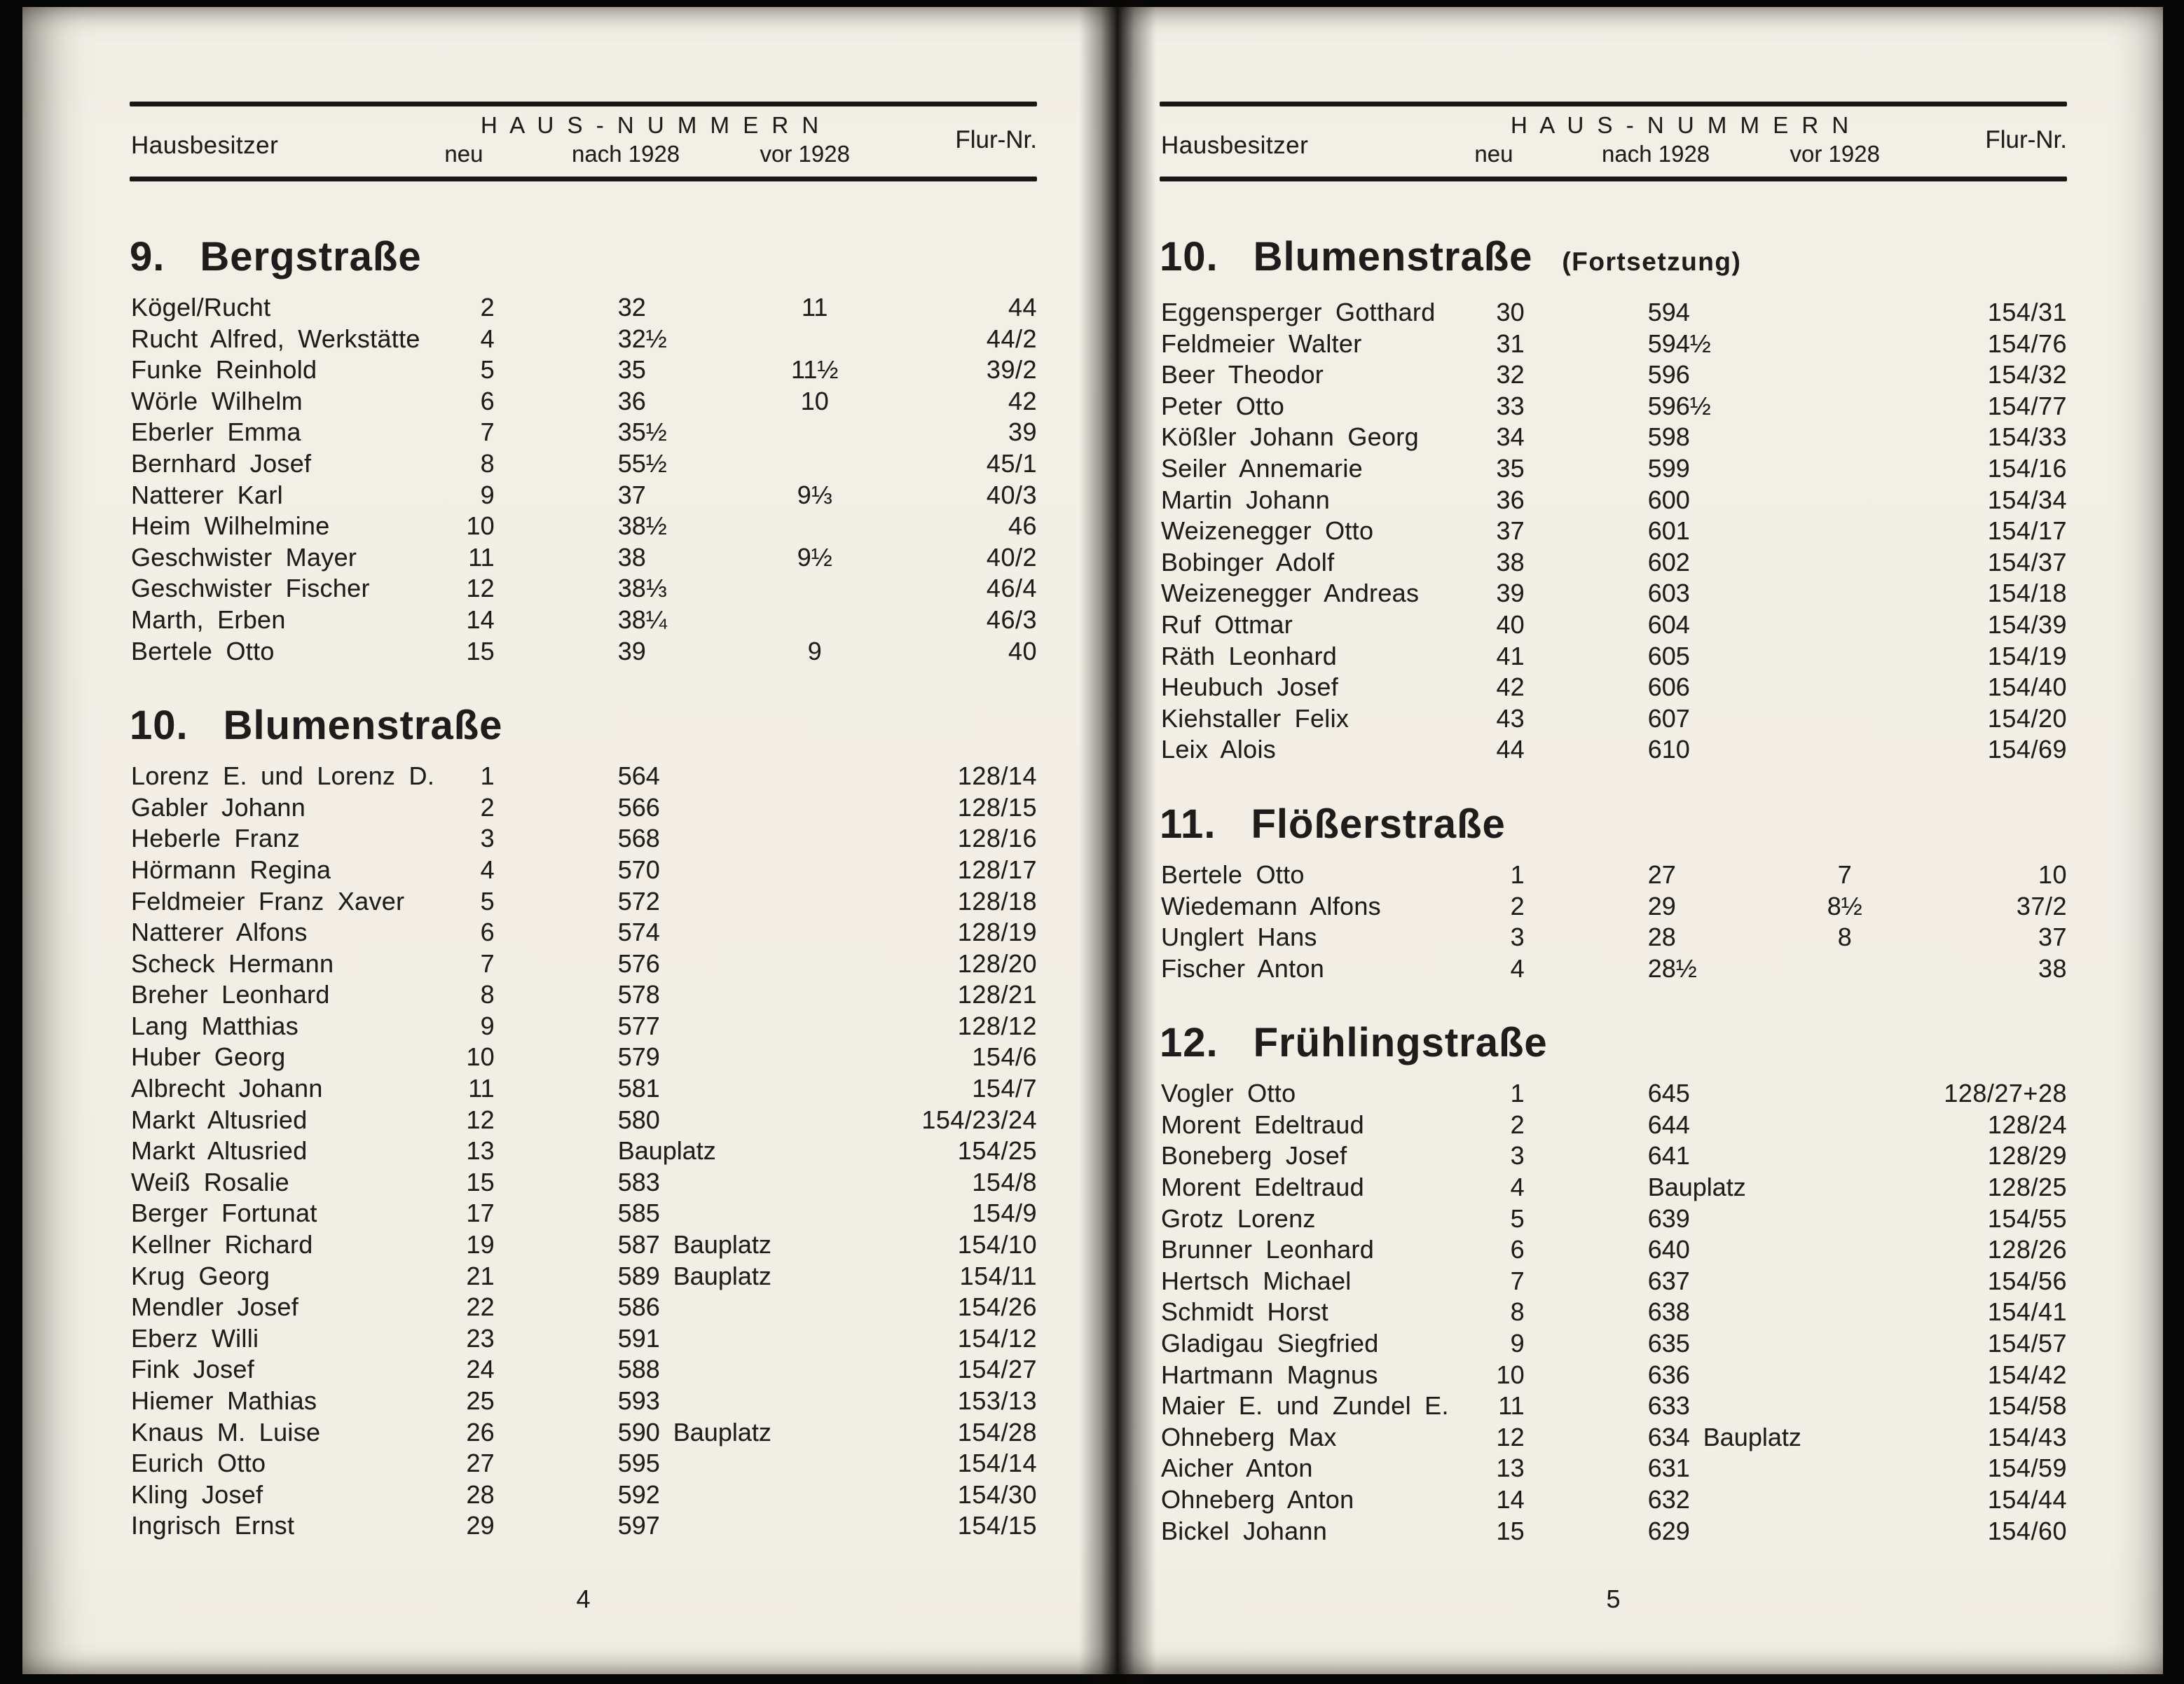 The width and height of the screenshot is (2184, 1684). What do you see at coordinates (1668, 531) in the screenshot?
I see `hausnummer-nach-1928: 601` at bounding box center [1668, 531].